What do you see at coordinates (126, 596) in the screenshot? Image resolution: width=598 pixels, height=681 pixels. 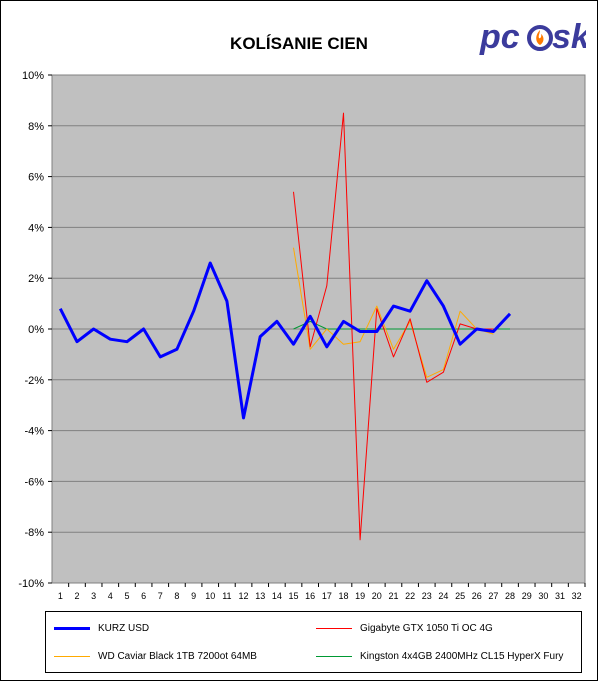 I see `x-tick-label: 5` at bounding box center [126, 596].